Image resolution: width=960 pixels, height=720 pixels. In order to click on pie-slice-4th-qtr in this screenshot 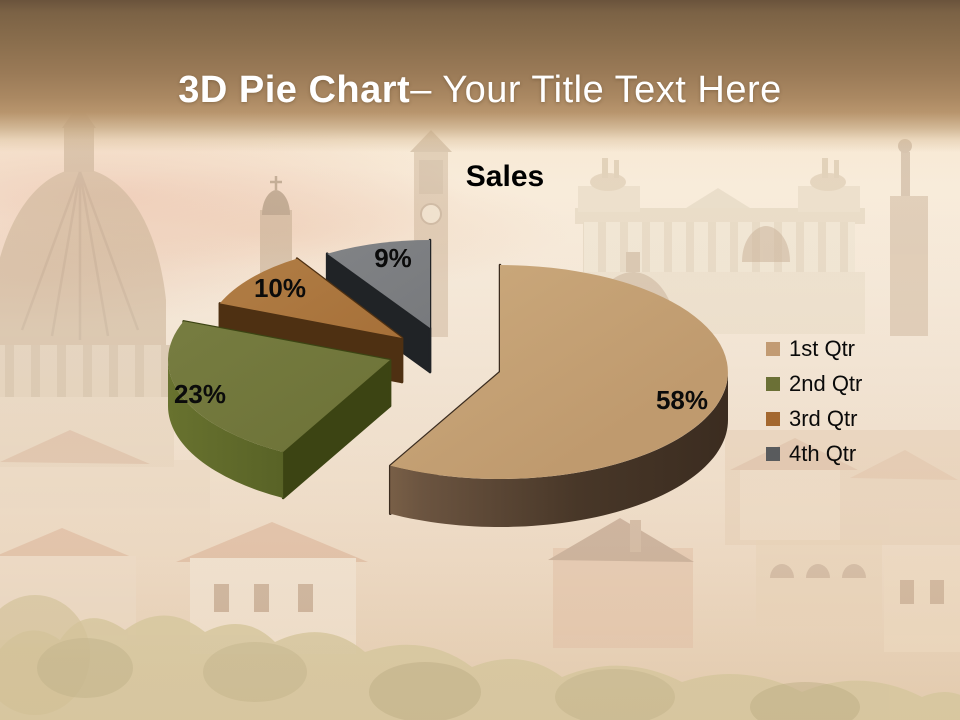, I will do `click(378, 306)`.